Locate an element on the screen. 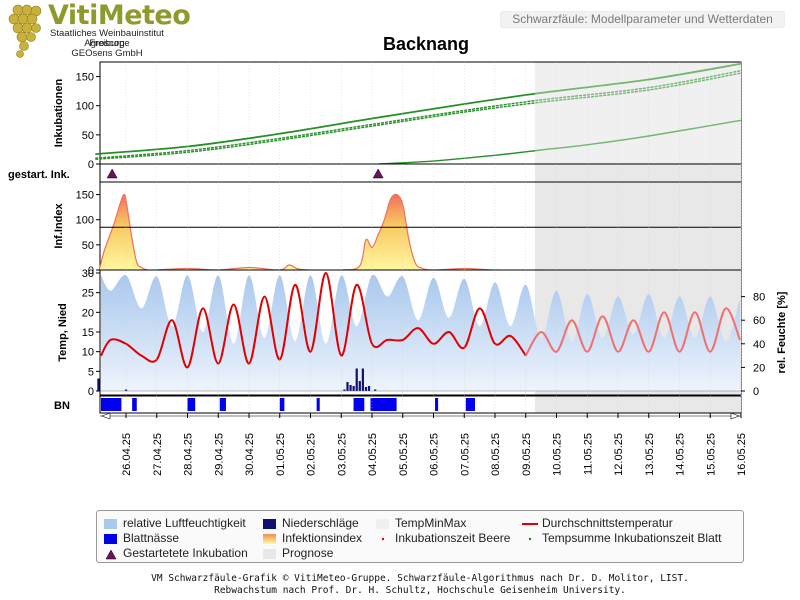  temp-tick-label: 15 is located at coordinates (88, 333).